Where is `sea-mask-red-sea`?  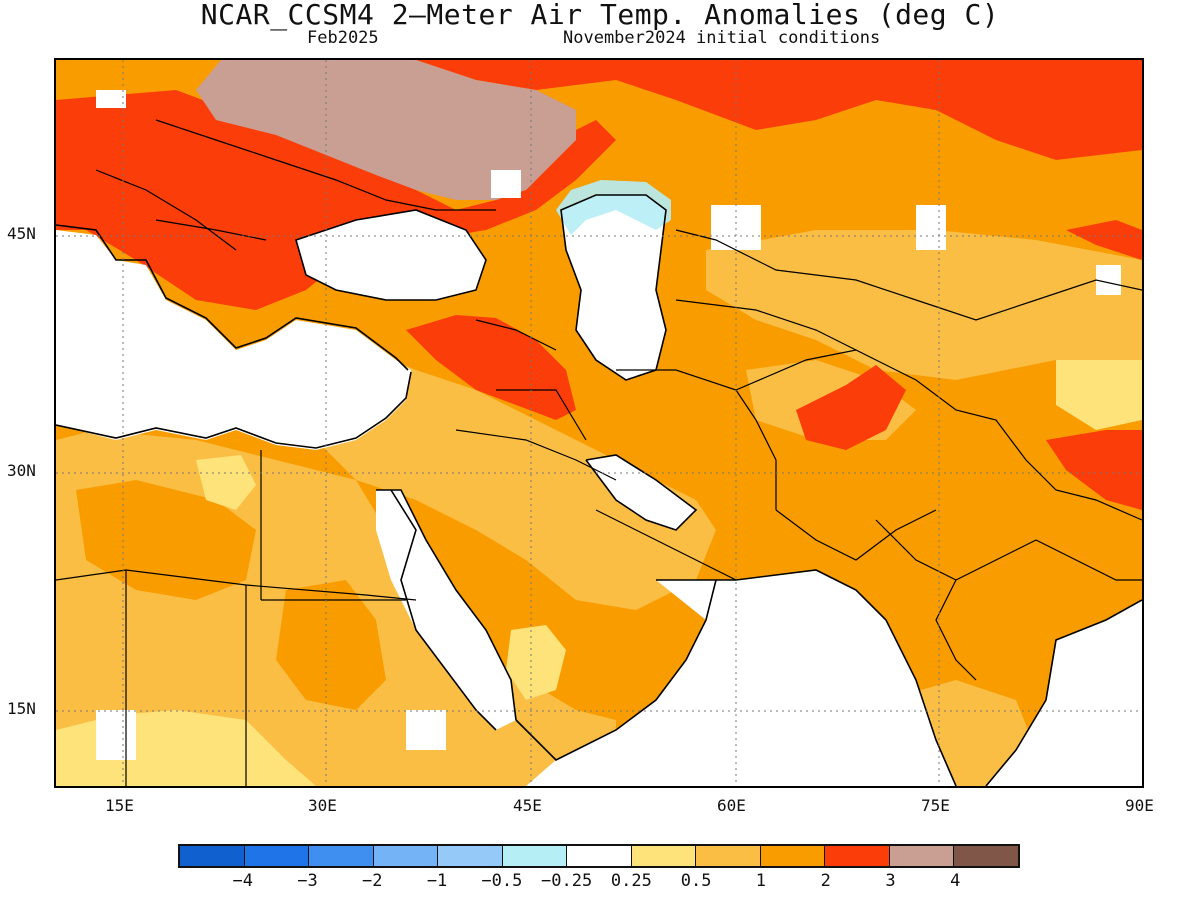 sea-mask-red-sea is located at coordinates (446, 610).